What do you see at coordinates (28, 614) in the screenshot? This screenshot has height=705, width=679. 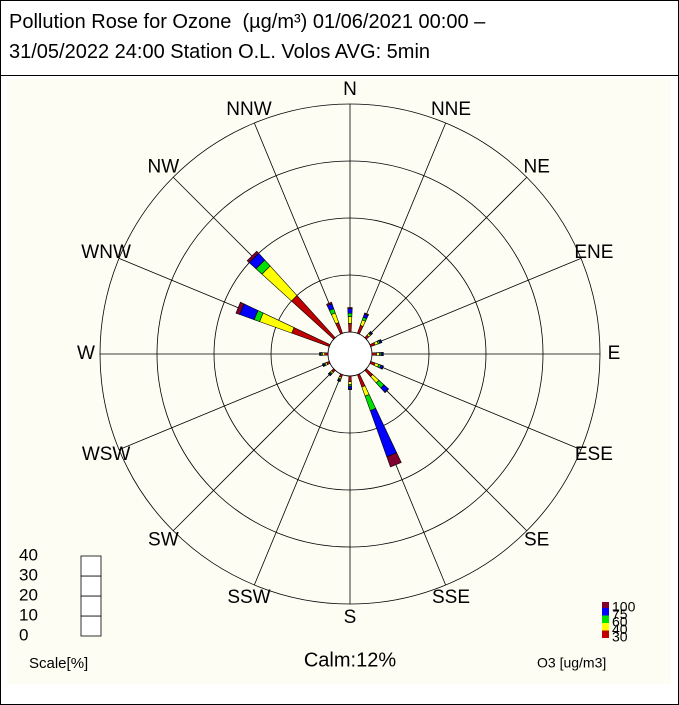 I see `scale-tick-label: 10` at bounding box center [28, 614].